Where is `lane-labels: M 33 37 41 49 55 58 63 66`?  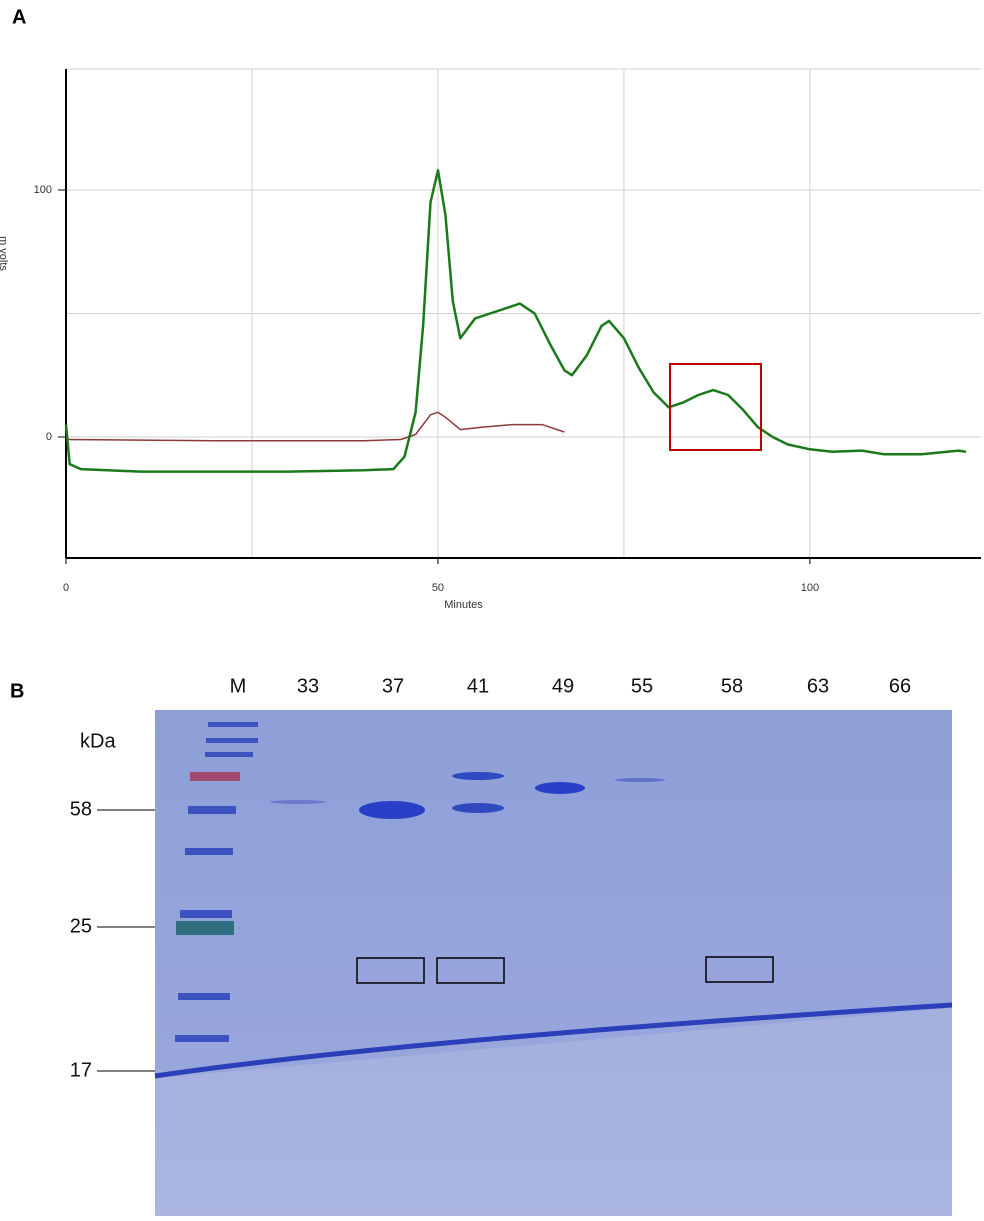
lane-labels: M 33 37 41 49 55 58 63 66 is located at coordinates (570, 686).